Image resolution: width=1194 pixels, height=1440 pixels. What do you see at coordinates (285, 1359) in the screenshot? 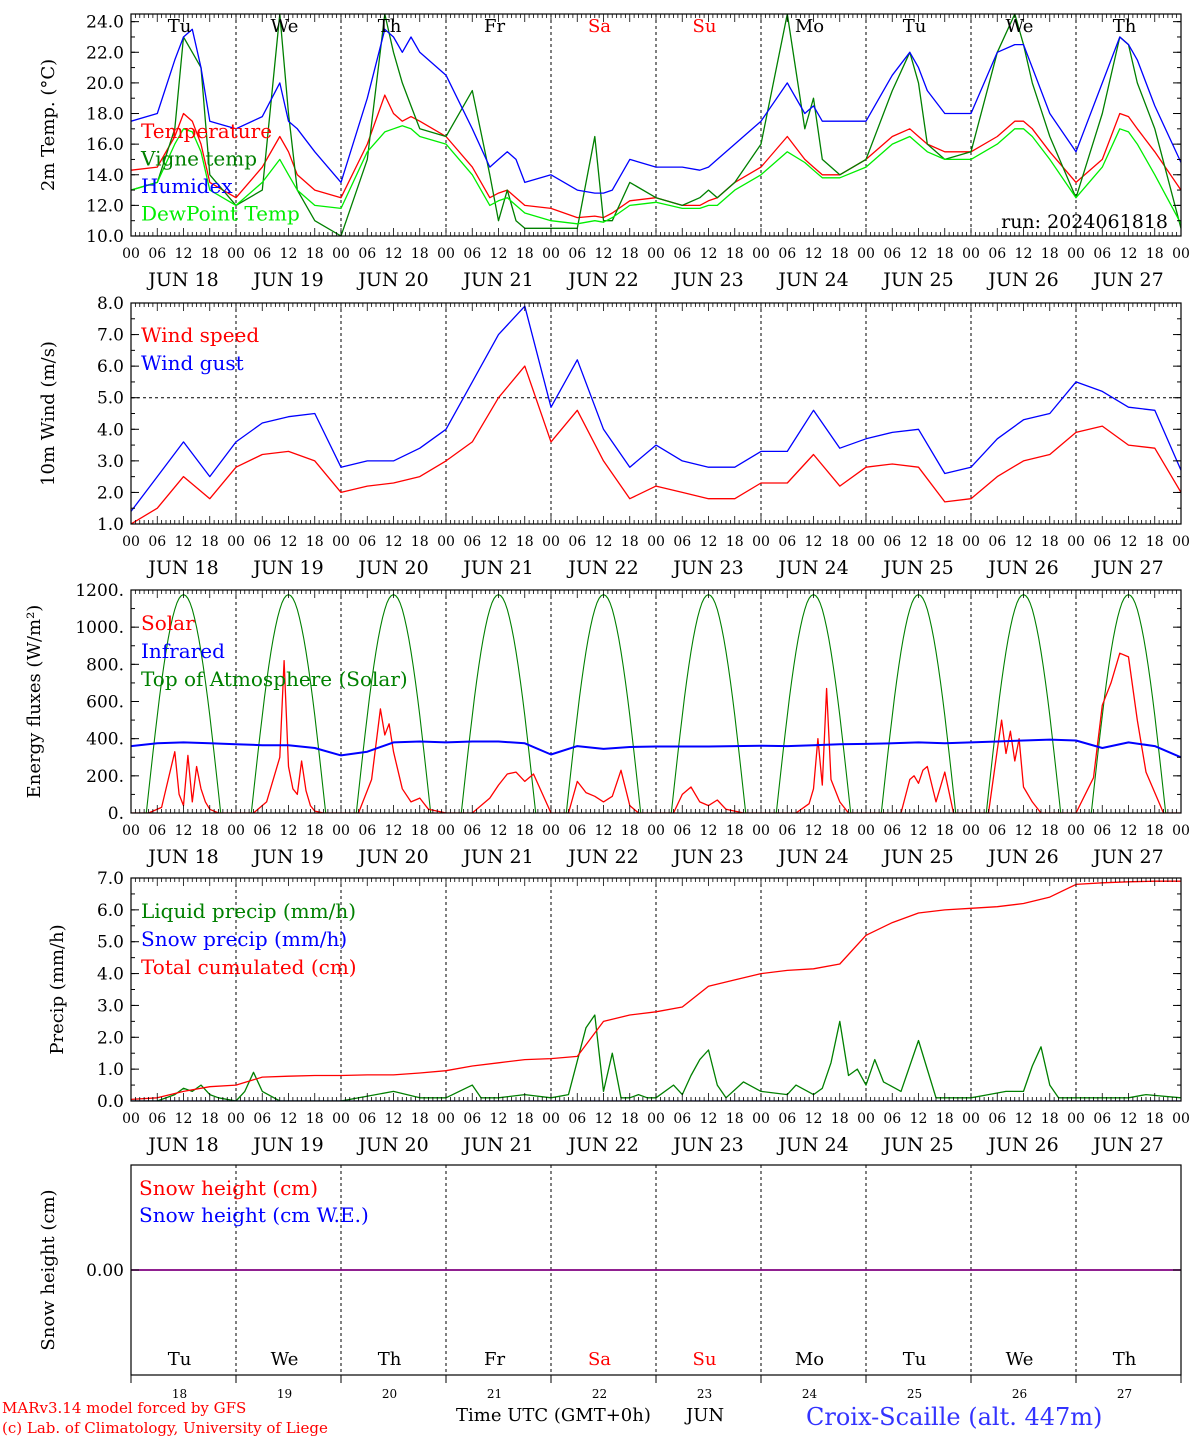
I see `weekday-label: We` at bounding box center [285, 1359].